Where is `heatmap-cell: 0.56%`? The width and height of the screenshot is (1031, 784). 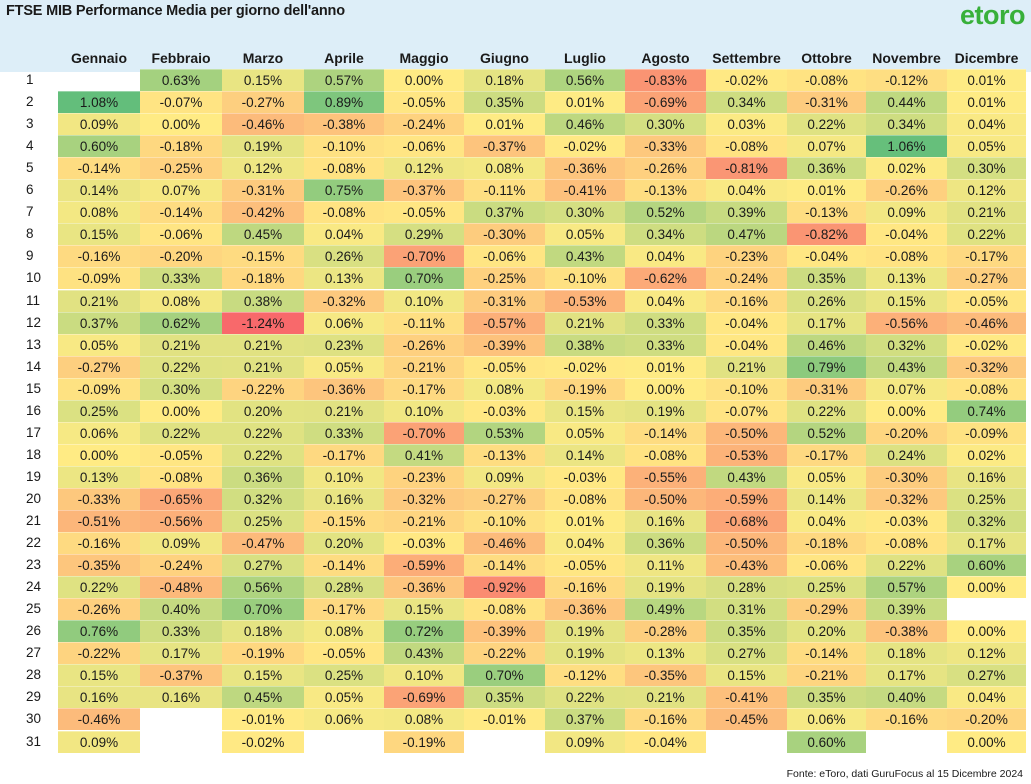
heatmap-cell: 0.56% is located at coordinates (263, 587).